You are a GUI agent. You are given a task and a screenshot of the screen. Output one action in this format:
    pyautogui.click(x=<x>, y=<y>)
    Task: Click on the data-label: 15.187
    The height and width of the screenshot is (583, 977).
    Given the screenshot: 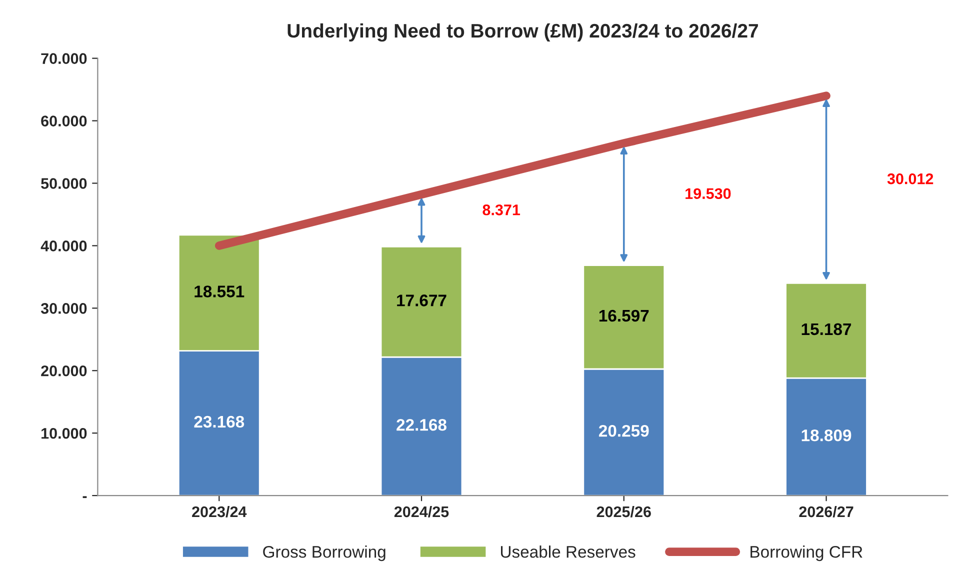 What is the action you would take?
    pyautogui.click(x=827, y=329)
    